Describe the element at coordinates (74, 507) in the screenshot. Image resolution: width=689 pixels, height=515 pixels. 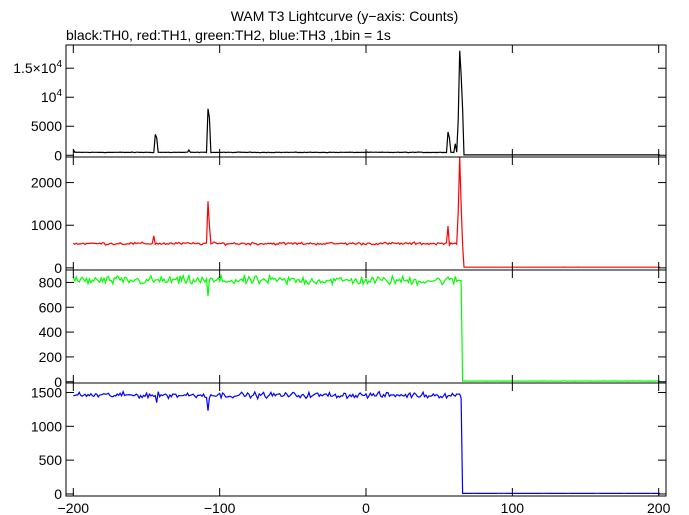
I see `x-tick-label: −200` at that location.